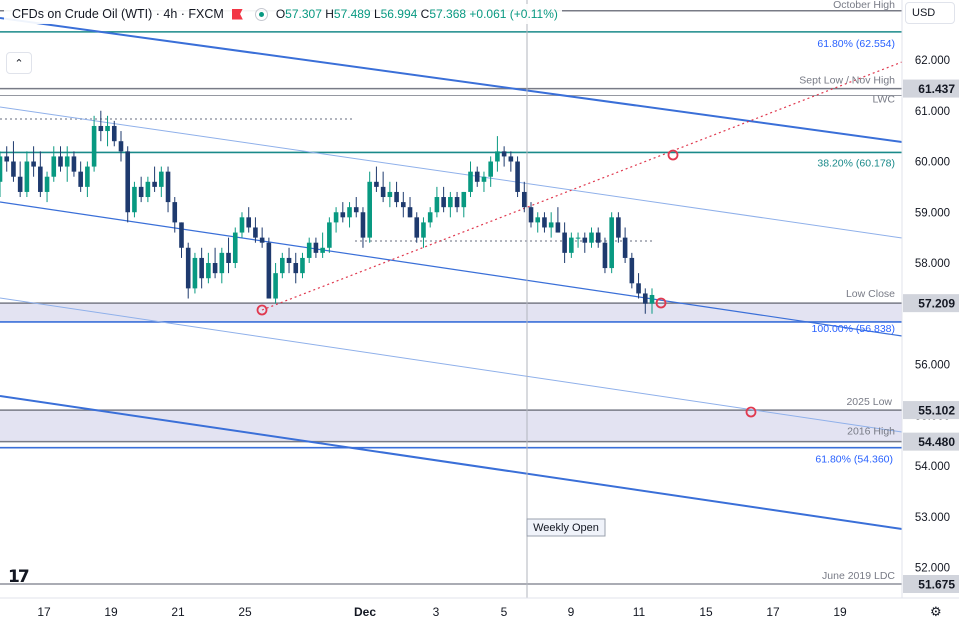 The width and height of the screenshot is (959, 623). Describe the element at coordinates (451, 312) in the screenshot. I see `support-zone-low-close` at that location.